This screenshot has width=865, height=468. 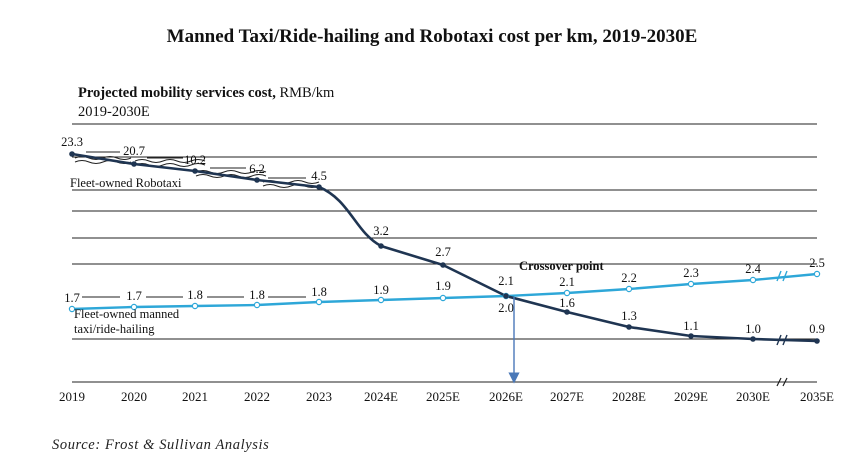 What do you see at coordinates (782, 328) in the screenshot?
I see `axis-break-marks` at bounding box center [782, 328].